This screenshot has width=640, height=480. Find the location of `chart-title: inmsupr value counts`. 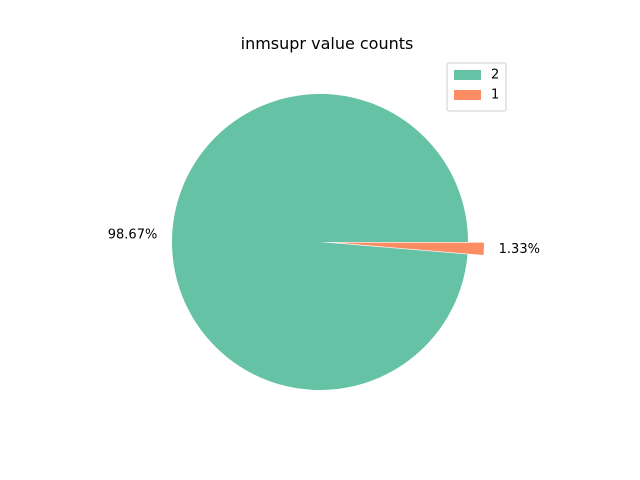

chart-title: inmsupr value counts is located at coordinates (327, 43).